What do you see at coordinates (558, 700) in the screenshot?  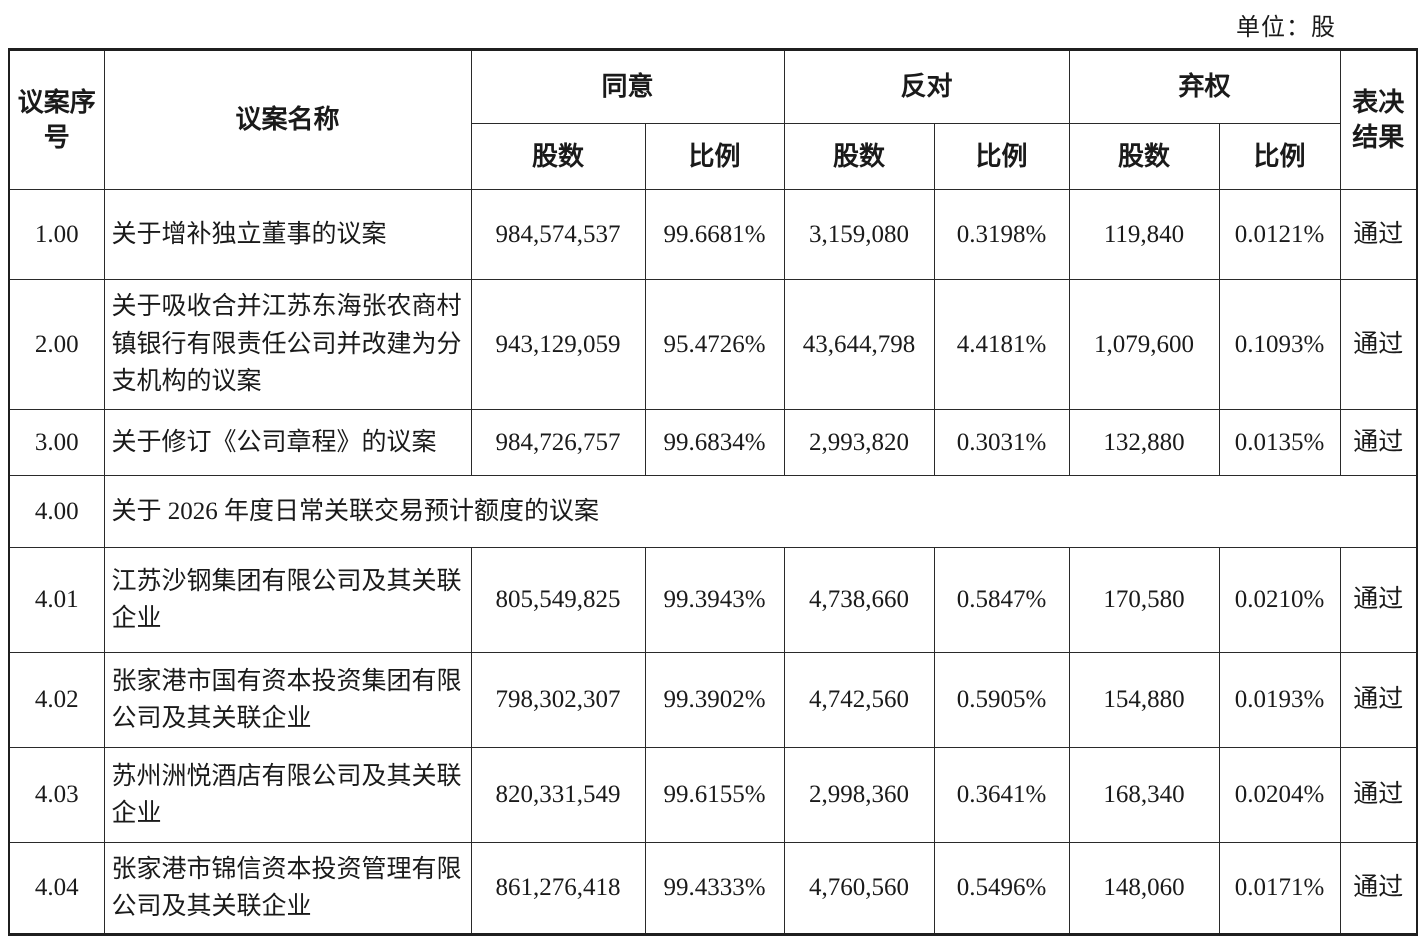 I see `cell-agree-shares: 798,302,307` at bounding box center [558, 700].